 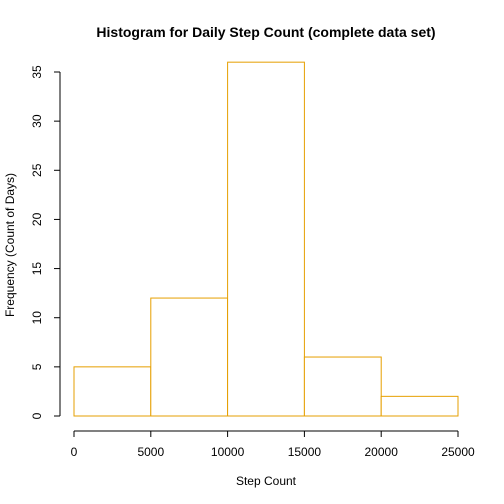 What do you see at coordinates (37, 219) in the screenshot?
I see `y-tick-label: 20` at bounding box center [37, 219].